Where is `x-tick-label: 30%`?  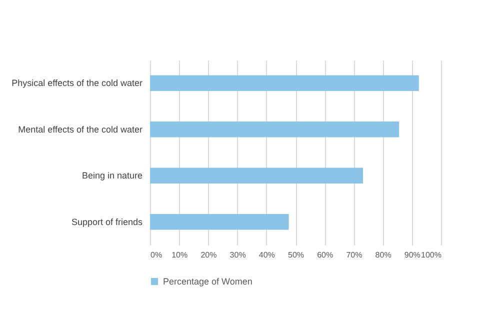
x-tick-label: 30% is located at coordinates (238, 255).